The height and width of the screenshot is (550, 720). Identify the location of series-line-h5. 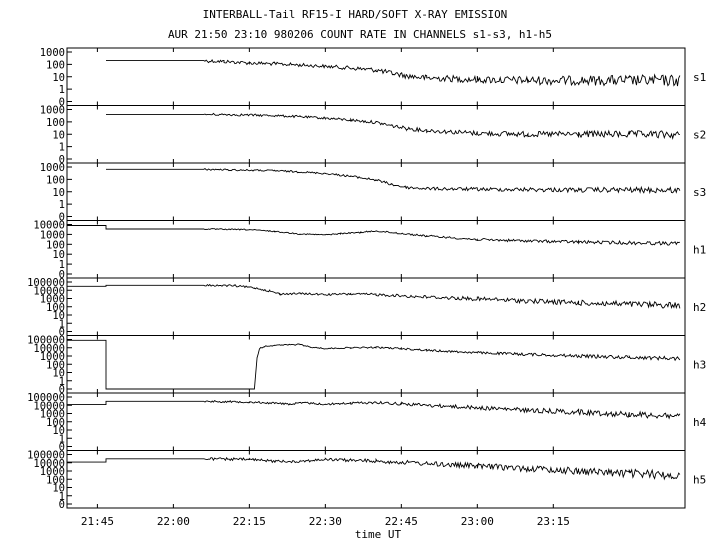
(374, 468).